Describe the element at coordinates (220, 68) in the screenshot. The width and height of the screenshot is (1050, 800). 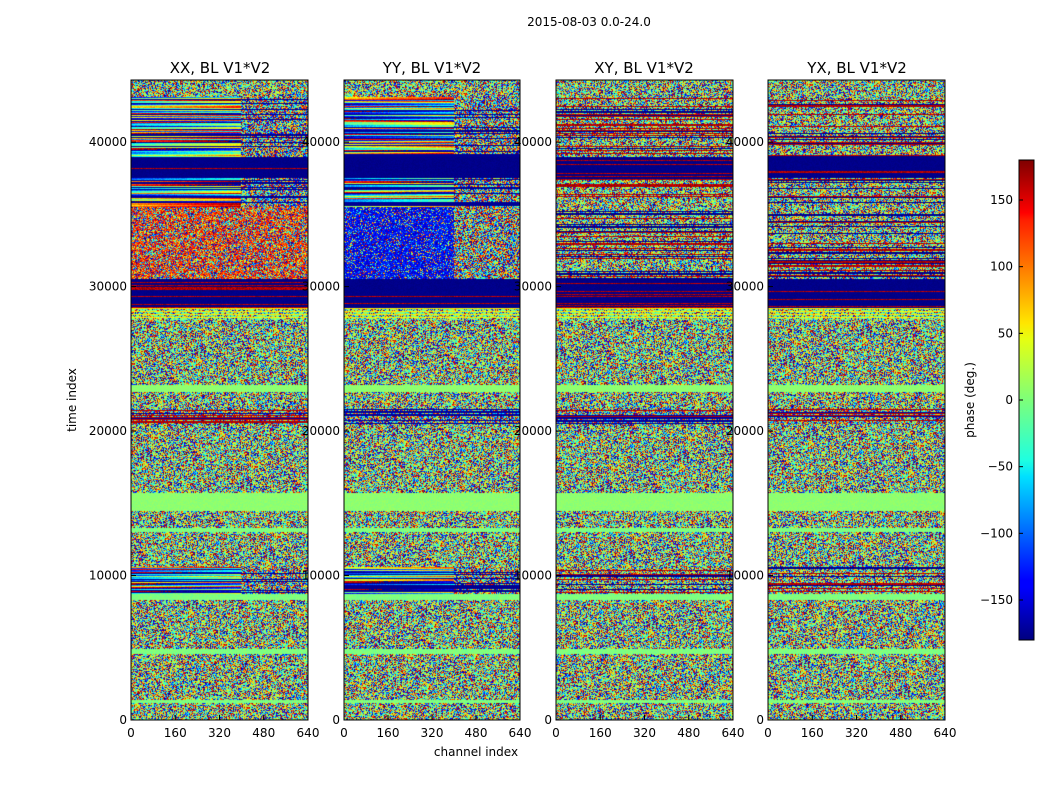
I see `panel-title-xx: XX, BL V1*V2` at that location.